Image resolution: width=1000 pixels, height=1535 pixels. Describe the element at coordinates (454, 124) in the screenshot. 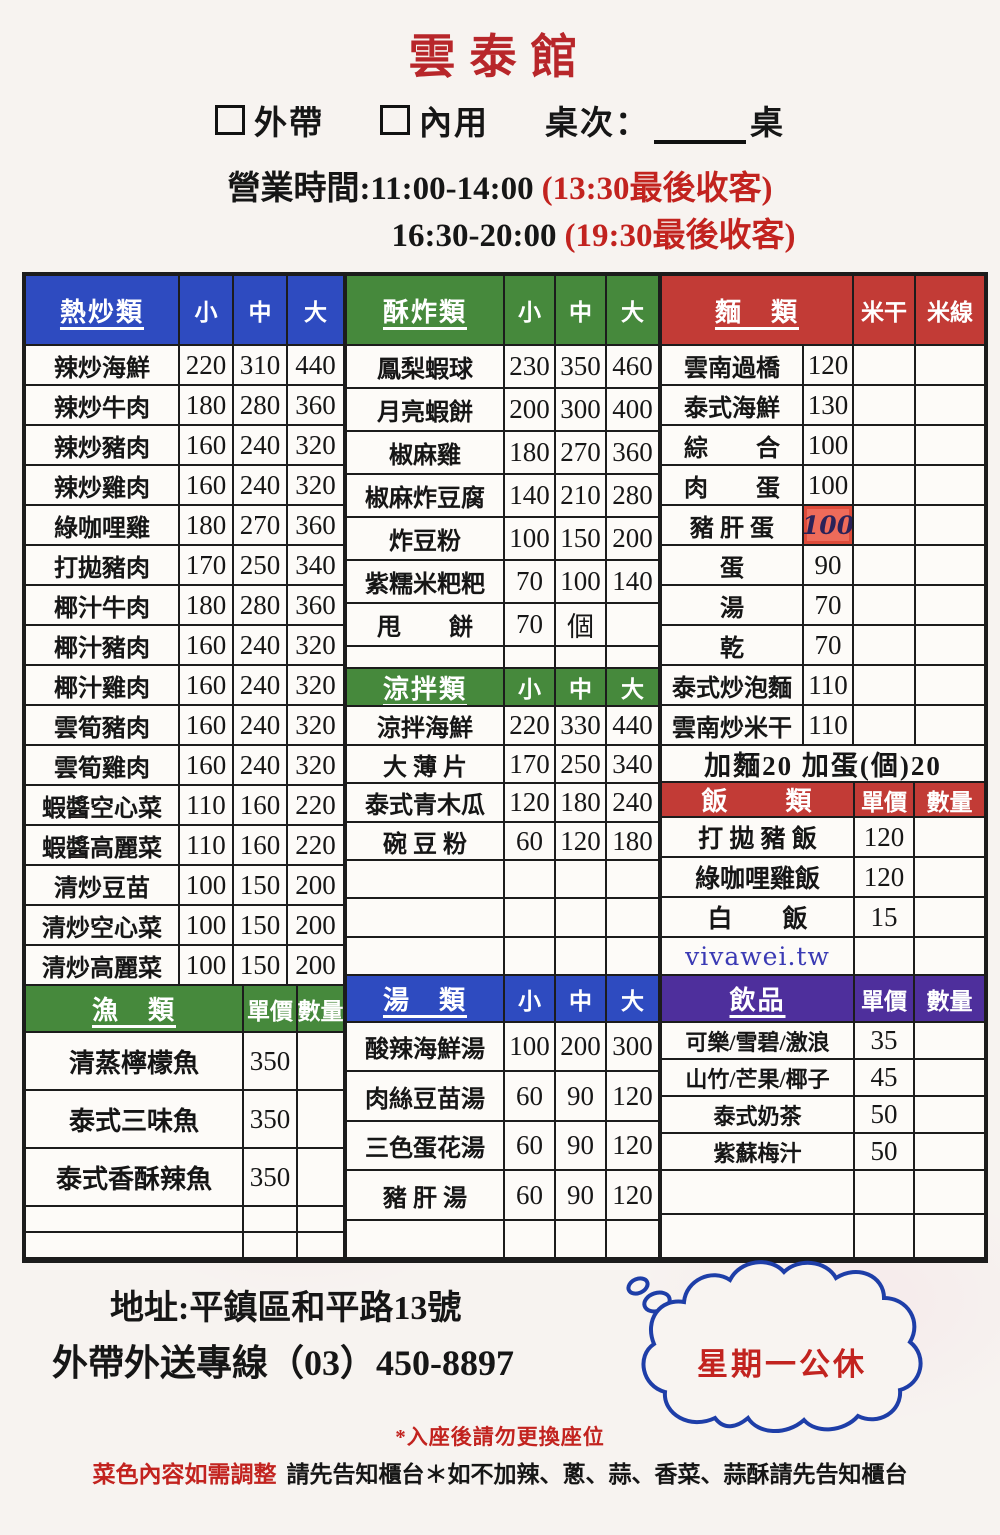

I see `dinein-label: 內用` at that location.